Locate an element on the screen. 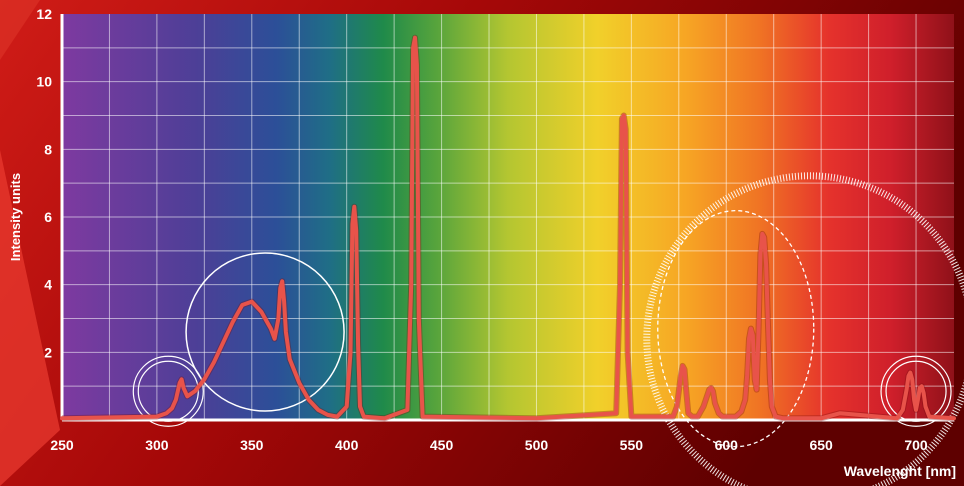 The height and width of the screenshot is (486, 964). highlight-dashed-ellipse is located at coordinates (736, 328).